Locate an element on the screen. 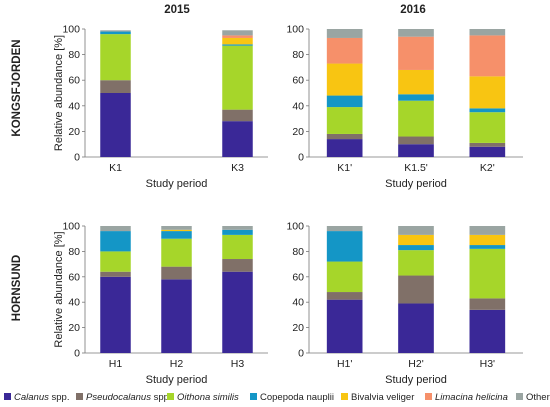 This screenshot has height=407, width=550. legend-item: Others is located at coordinates (533, 397).